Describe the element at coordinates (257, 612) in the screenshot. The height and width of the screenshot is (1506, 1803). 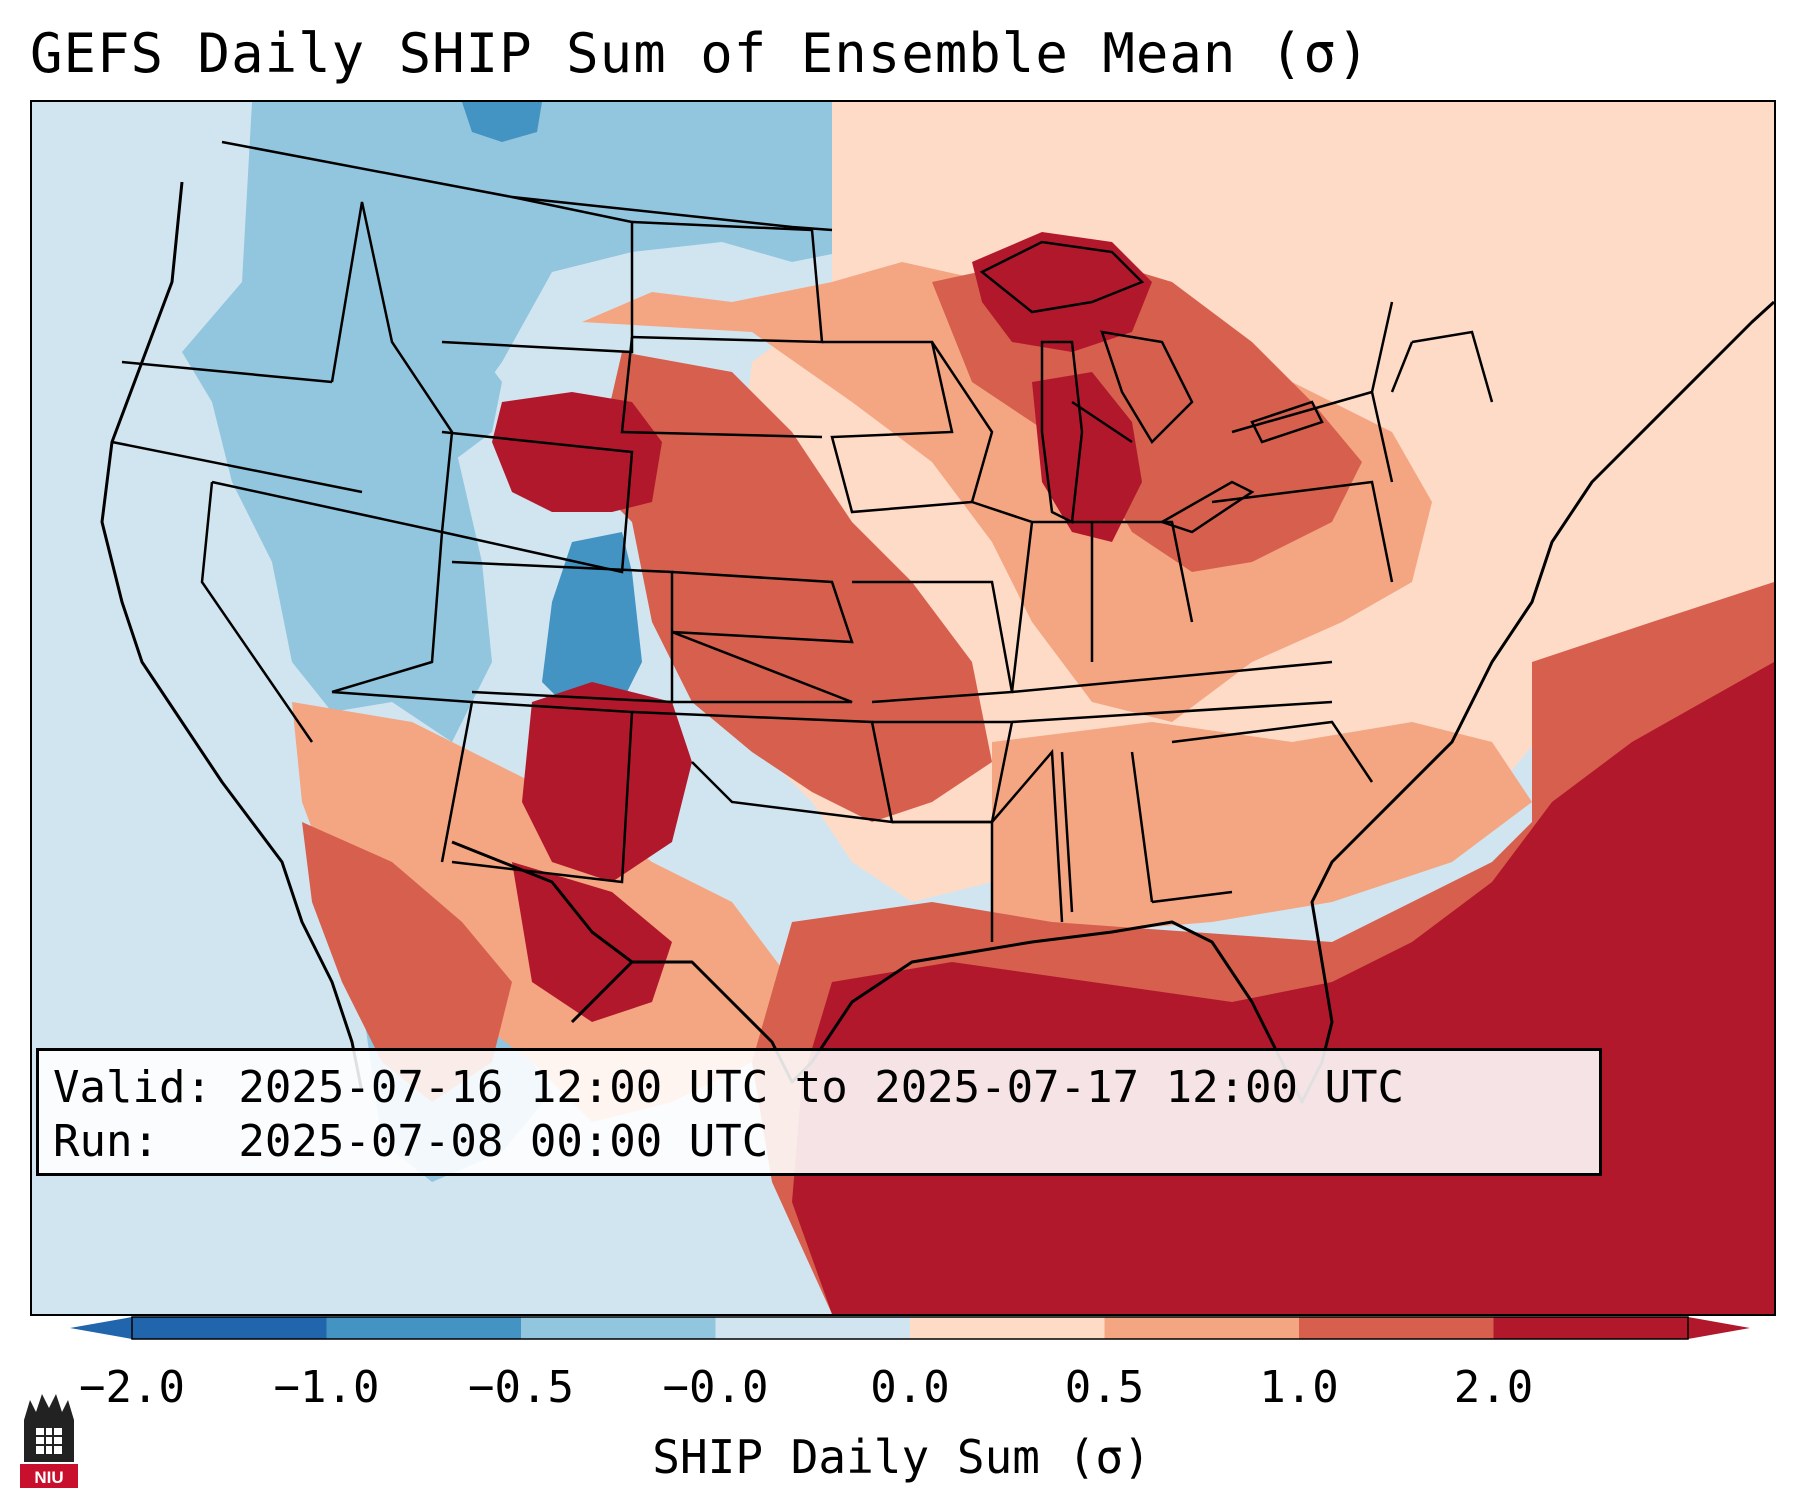
I see `border-nv-ca` at that location.